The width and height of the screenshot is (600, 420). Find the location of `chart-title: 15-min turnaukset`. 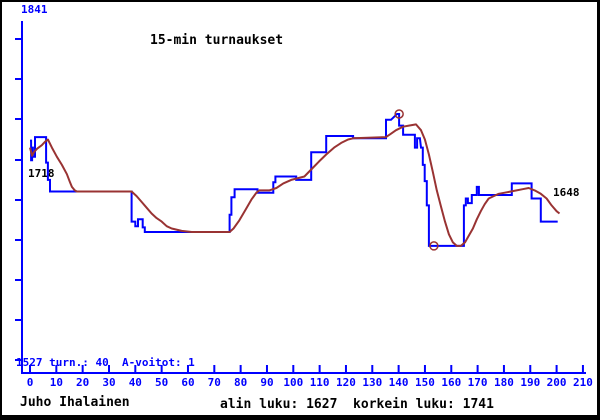

chart-title: 15-min turnaukset is located at coordinates (216, 40).